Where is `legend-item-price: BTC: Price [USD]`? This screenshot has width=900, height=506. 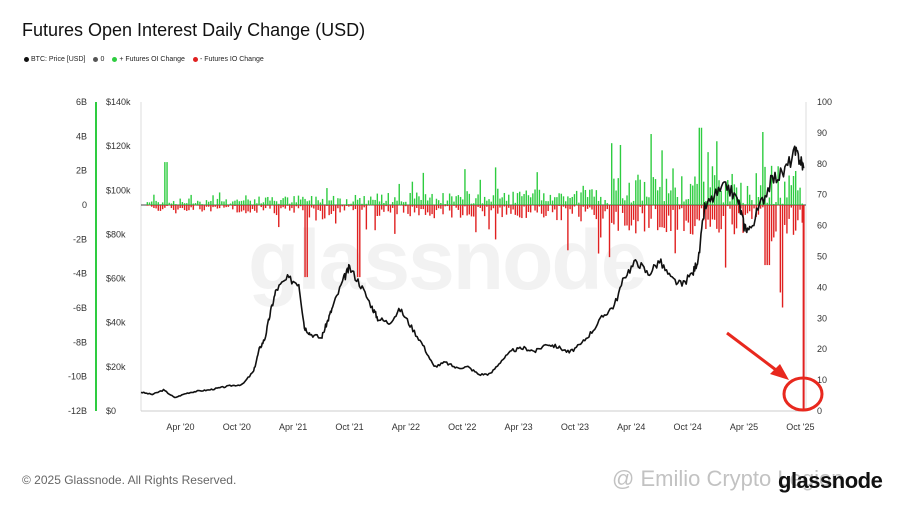
legend-item-price: BTC: Price [USD] is located at coordinates (54, 59).